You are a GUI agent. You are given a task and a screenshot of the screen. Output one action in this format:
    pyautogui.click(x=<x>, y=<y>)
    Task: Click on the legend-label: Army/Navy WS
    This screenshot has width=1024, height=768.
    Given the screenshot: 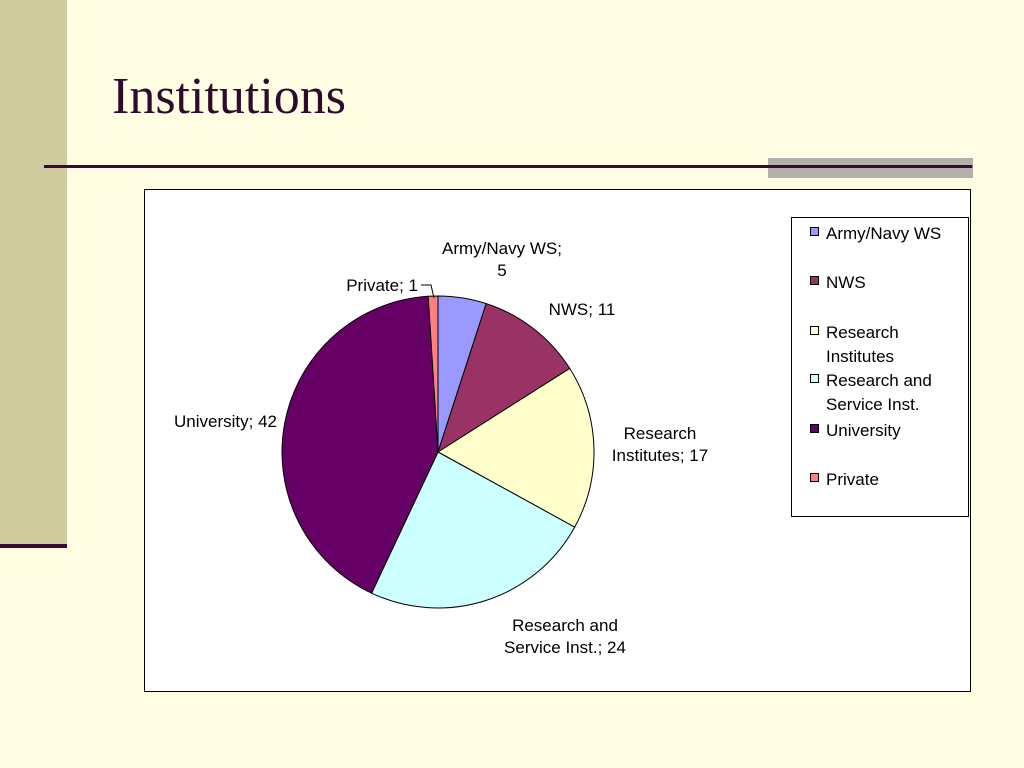 What is the action you would take?
    pyautogui.click(x=884, y=233)
    